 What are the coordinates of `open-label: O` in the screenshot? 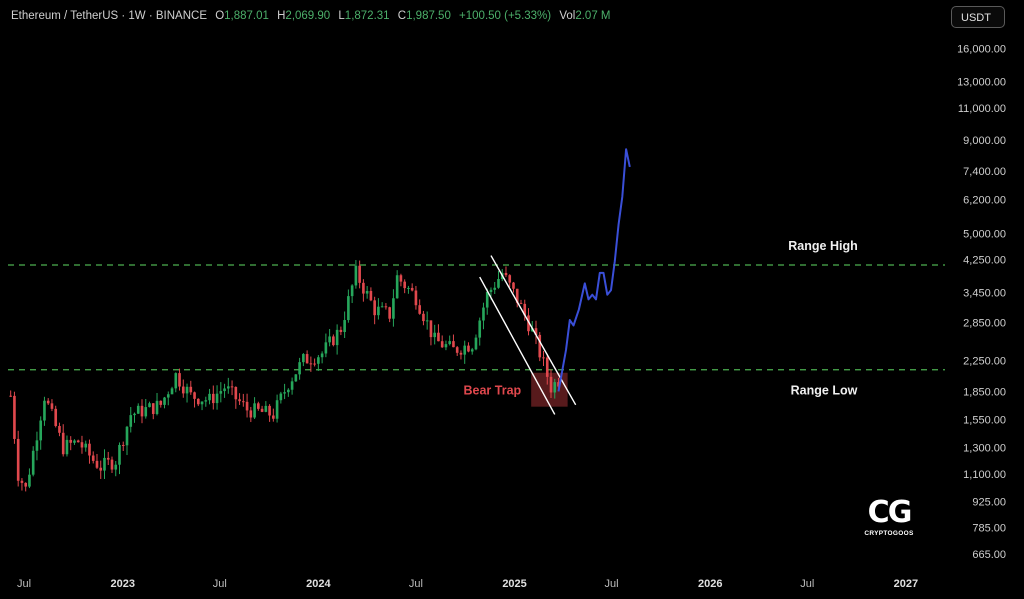 It's located at (220, 16).